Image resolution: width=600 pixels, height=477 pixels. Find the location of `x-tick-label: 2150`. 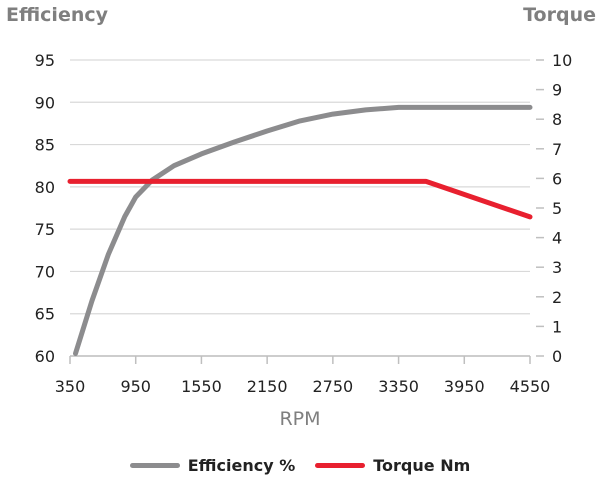

x-tick-label: 2150 is located at coordinates (267, 386).